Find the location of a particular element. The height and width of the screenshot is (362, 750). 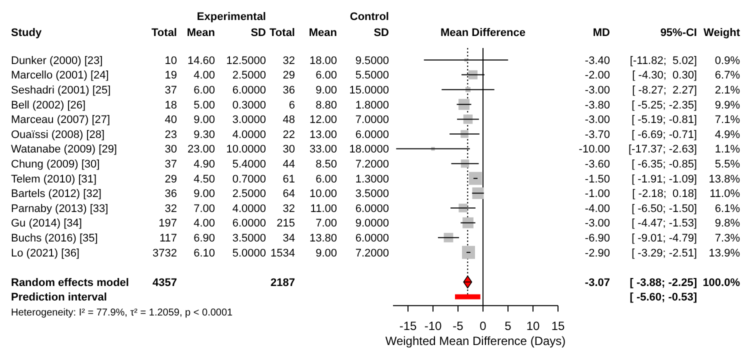

text: [-17.37; -2.63] is located at coordinates (662, 150).